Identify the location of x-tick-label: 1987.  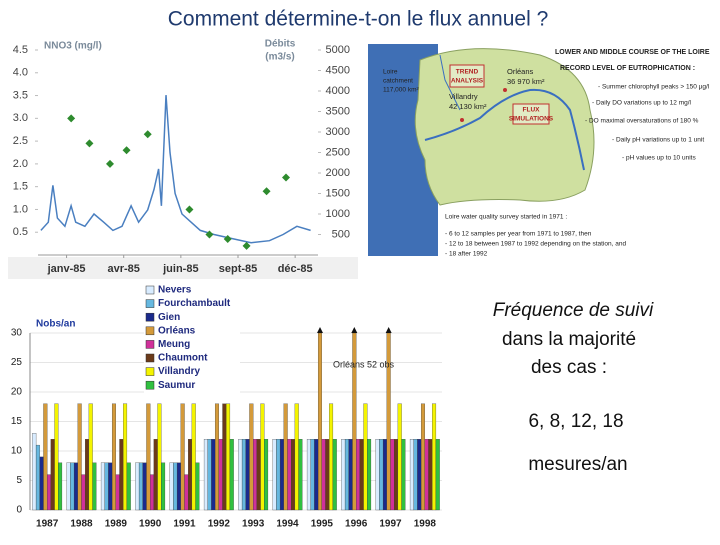
(47, 524).